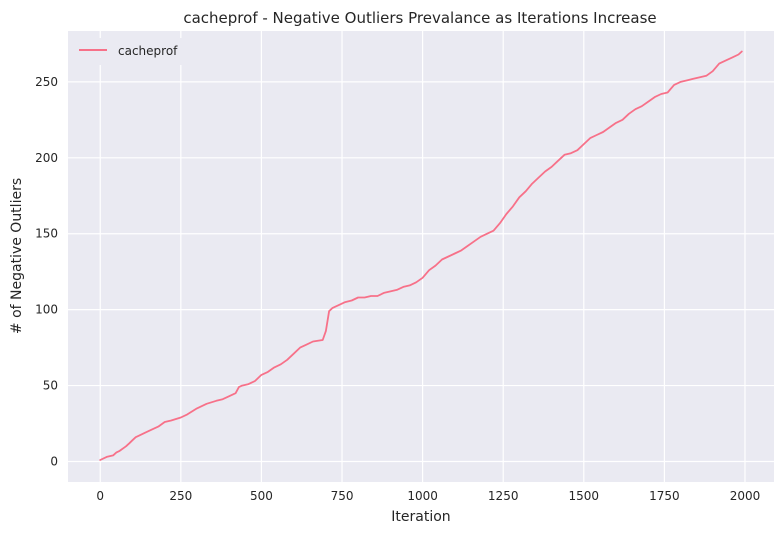  I want to click on x-axis-ticks: 0 250 500 750 1000 1250 1500 1750 2000, so click(428, 496).